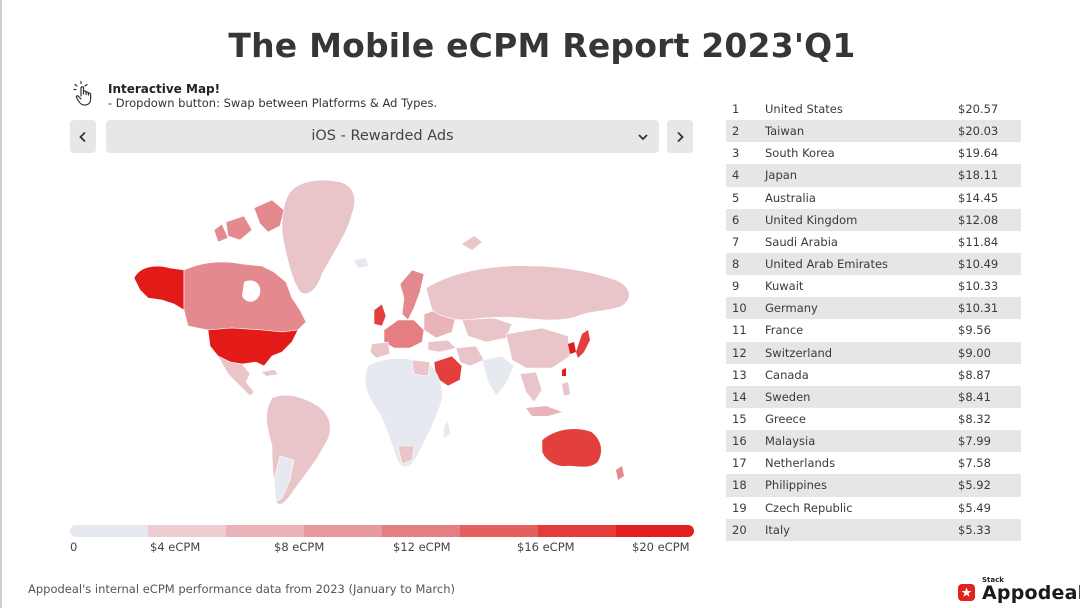 The width and height of the screenshot is (1080, 608). I want to click on chevron-right-icon, so click(680, 136).